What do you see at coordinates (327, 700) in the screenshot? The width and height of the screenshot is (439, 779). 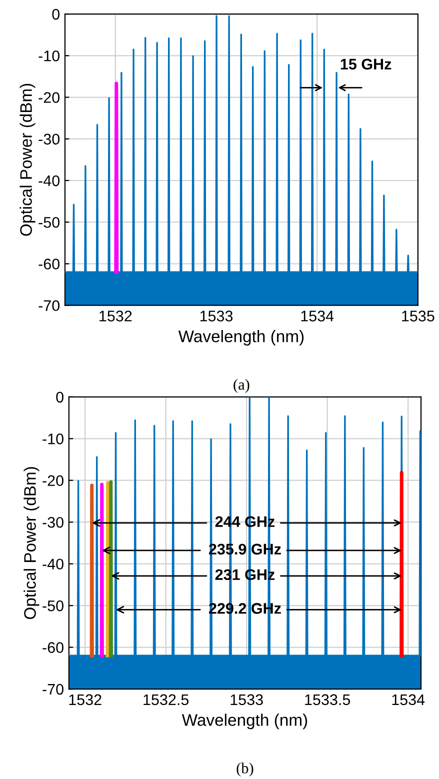 I see `x-tick-label: 1533.5` at bounding box center [327, 700].